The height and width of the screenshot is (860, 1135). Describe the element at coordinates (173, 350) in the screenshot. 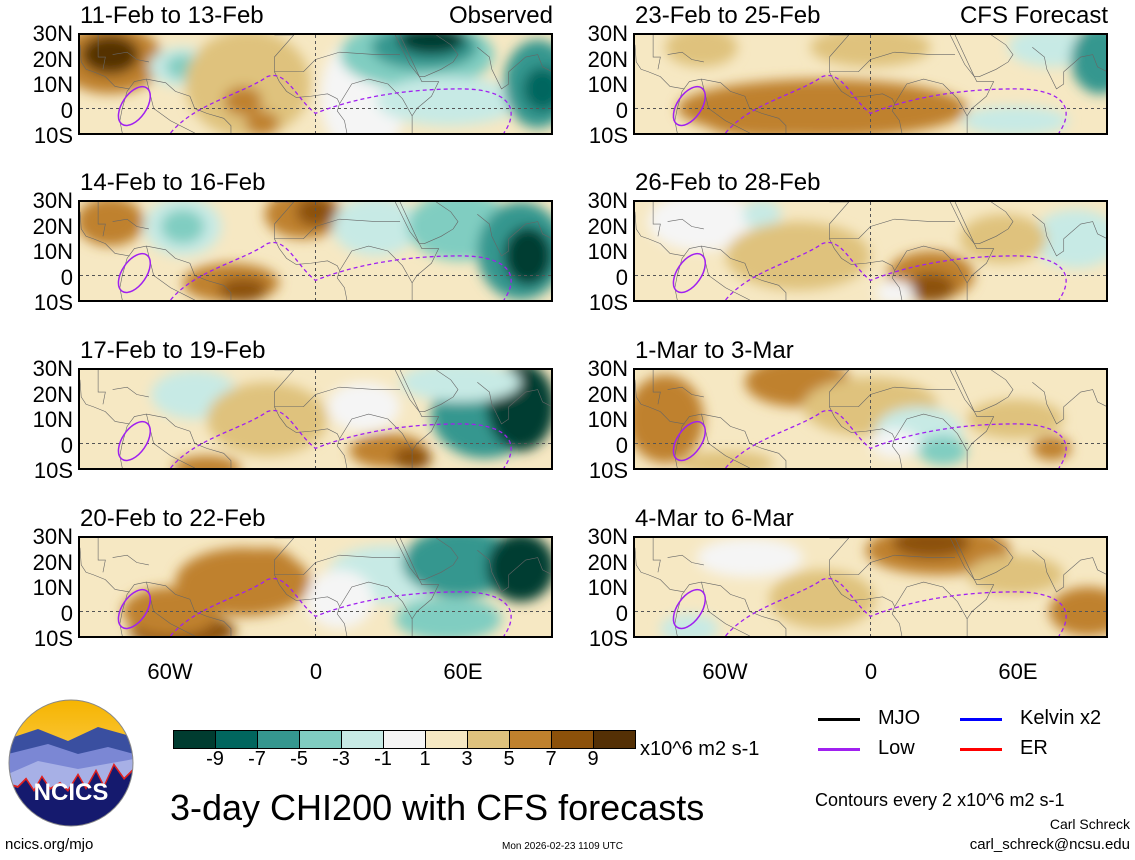

I see `panel-title: 17-Feb to 19-Feb` at that location.